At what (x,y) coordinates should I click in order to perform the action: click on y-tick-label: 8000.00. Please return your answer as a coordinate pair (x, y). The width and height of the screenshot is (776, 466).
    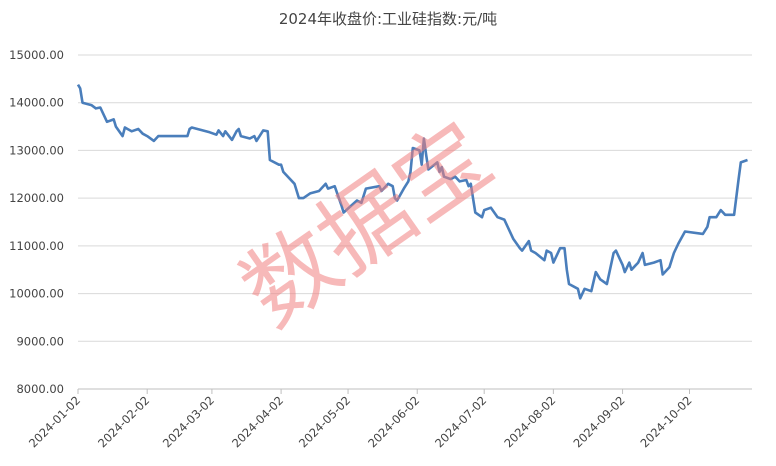
    Looking at the image, I should click on (40, 389).